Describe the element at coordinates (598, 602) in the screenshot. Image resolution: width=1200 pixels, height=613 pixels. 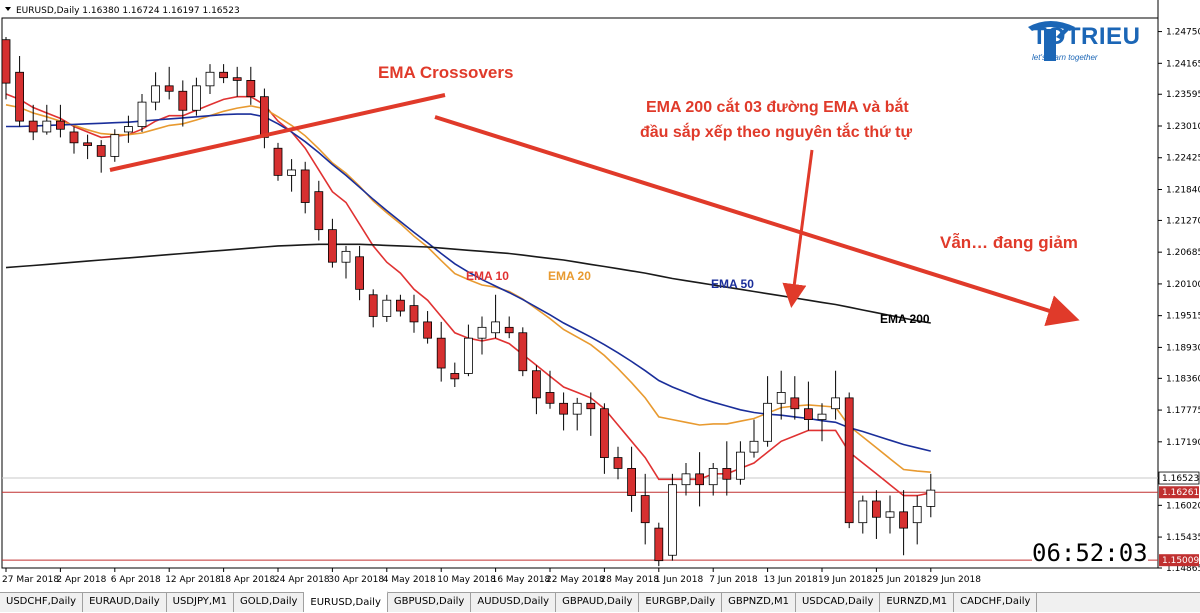
I see `tab-gbpaud-daily: GBPAUD,Daily` at that location.